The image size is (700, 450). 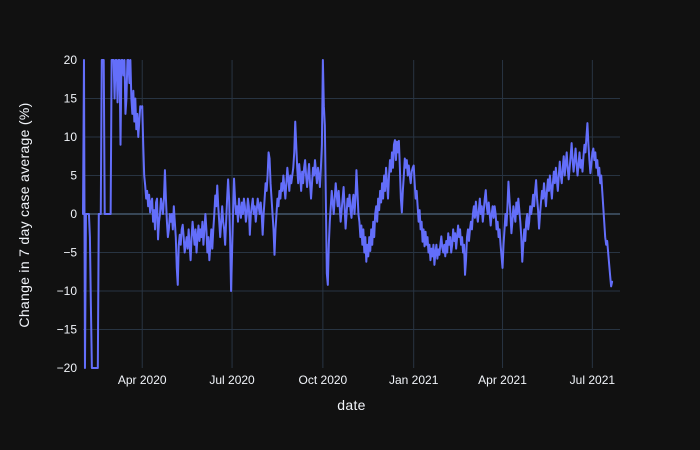 What do you see at coordinates (71, 60) in the screenshot?
I see `y-tick-label: 20` at bounding box center [71, 60].